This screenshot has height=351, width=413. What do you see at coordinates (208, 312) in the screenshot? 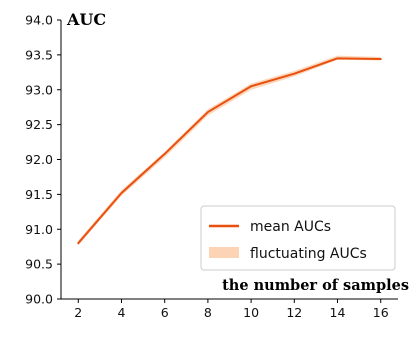
I see `x-tick-label: 8` at bounding box center [208, 312].